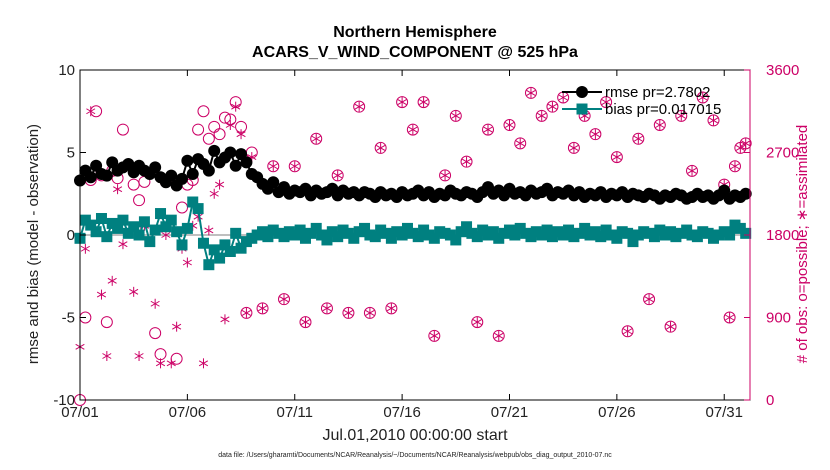 Image resolution: width=830 pixels, height=470 pixels. What do you see at coordinates (510, 412) in the screenshot?
I see `x-tick-label: 07/21` at bounding box center [510, 412].